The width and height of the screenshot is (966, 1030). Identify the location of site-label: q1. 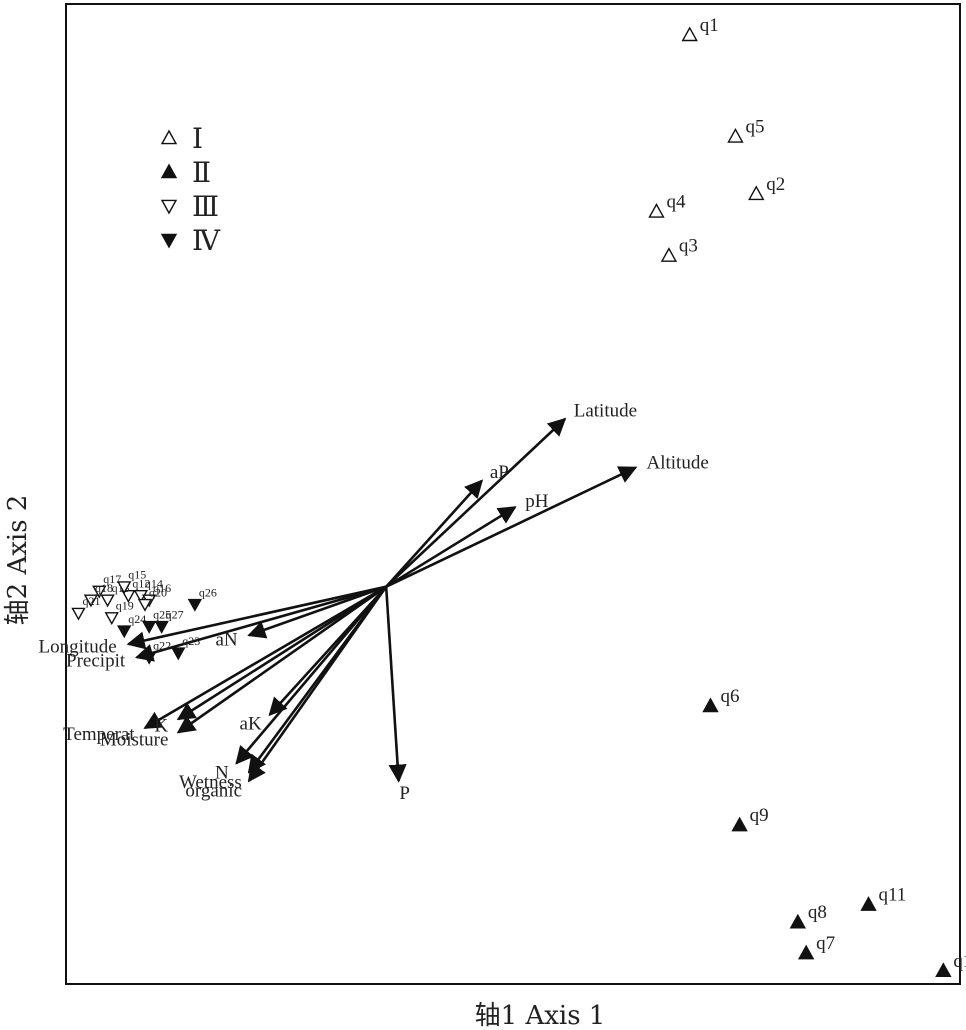
(709, 25).